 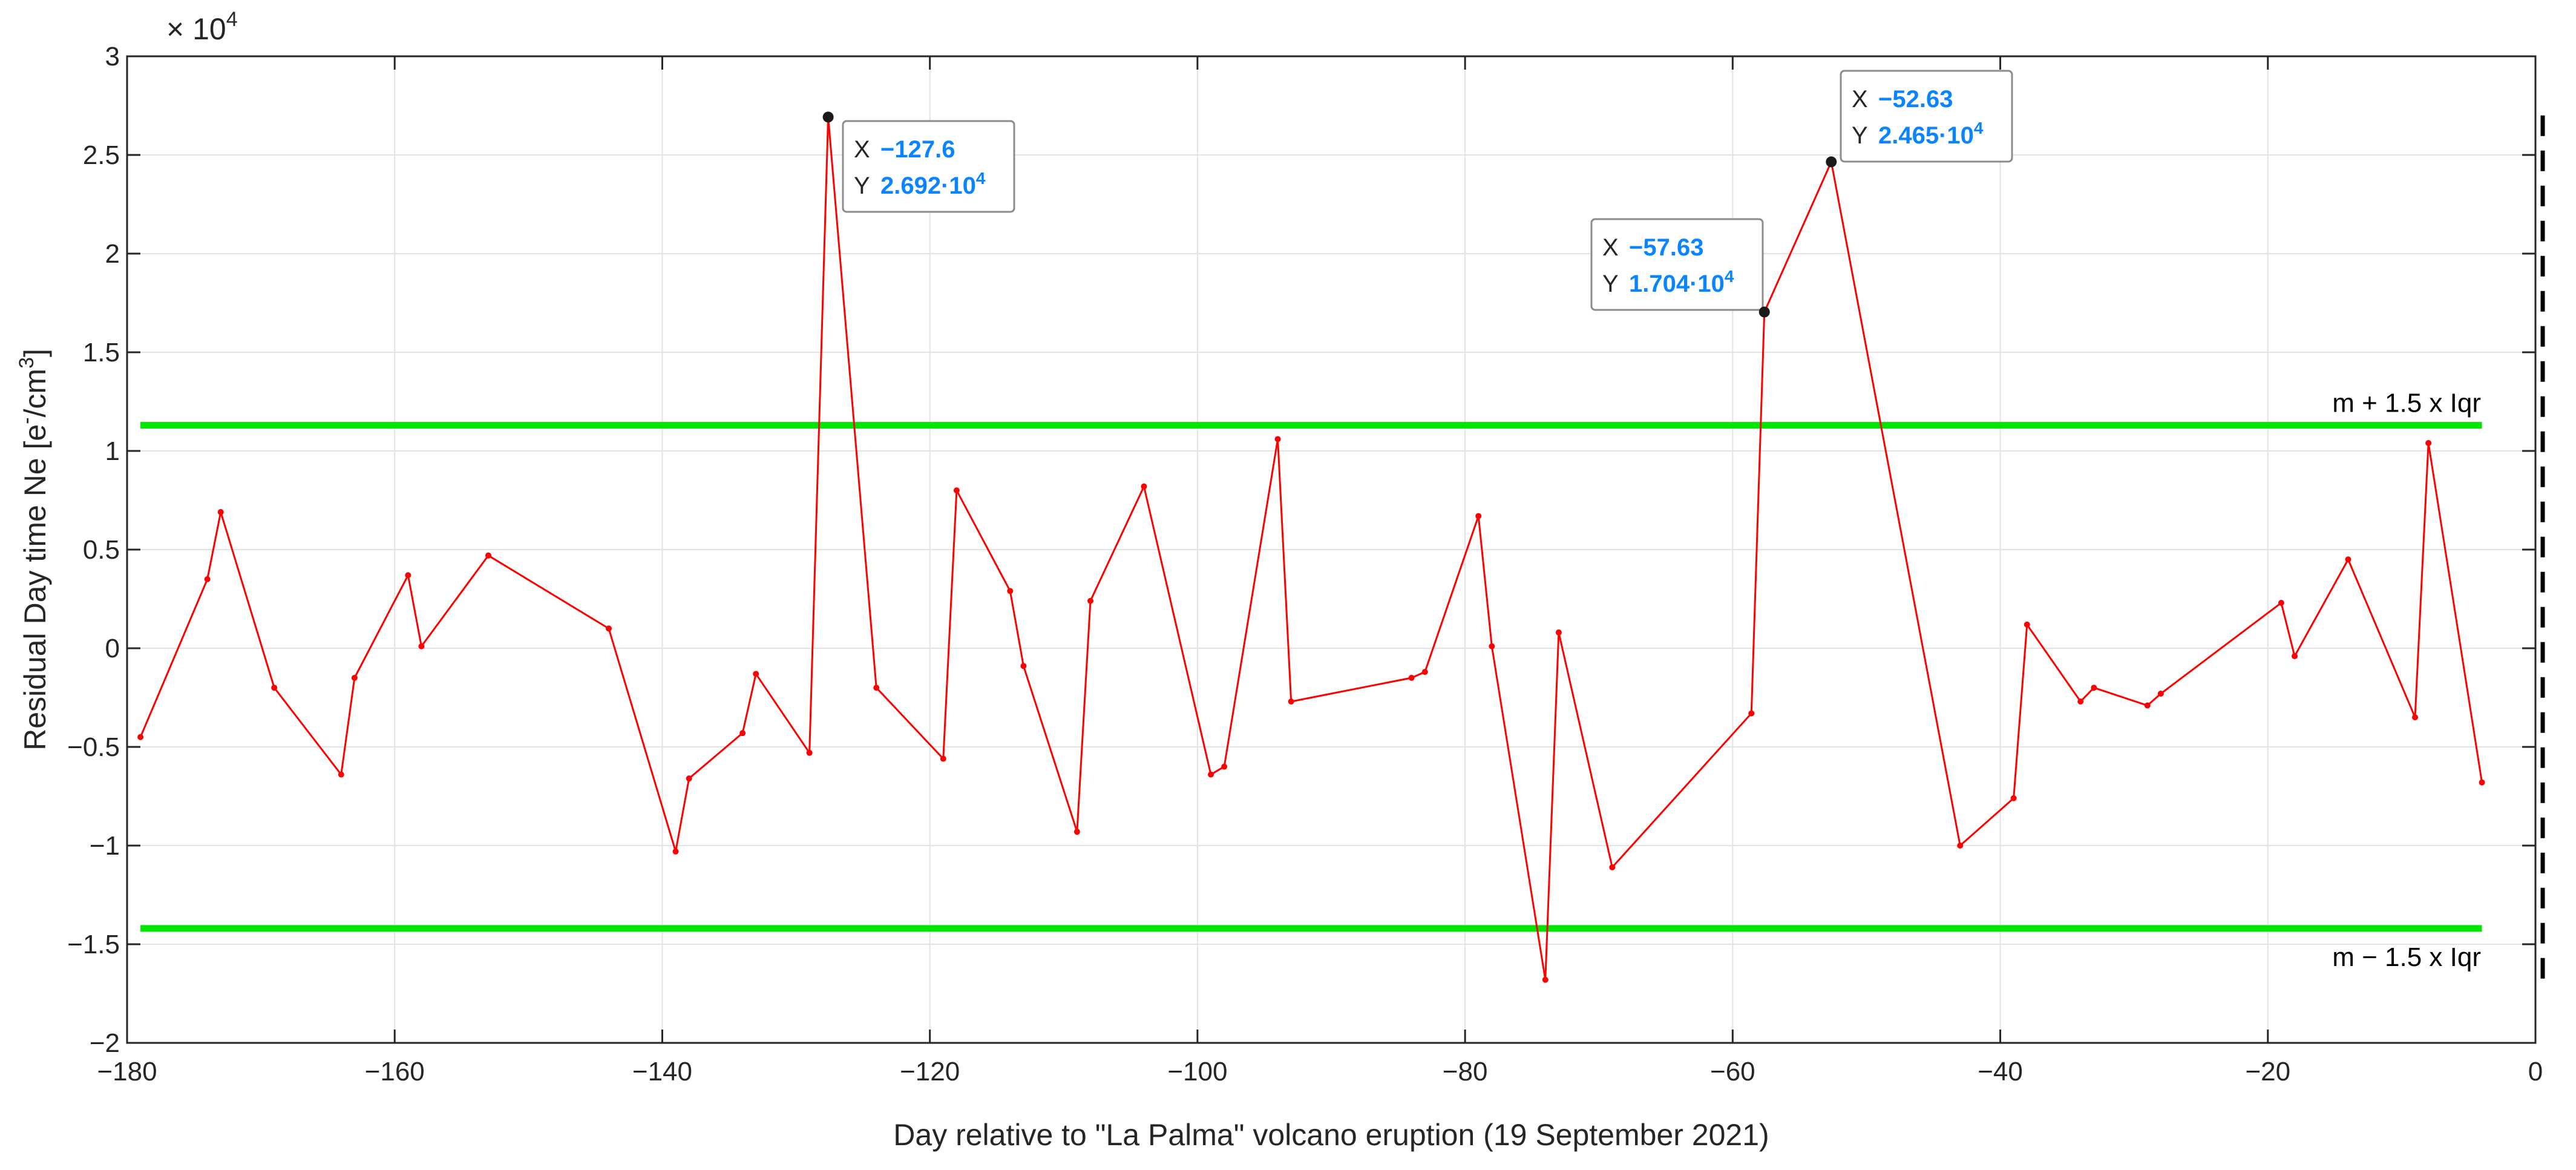 I want to click on y-tick-label: 0, so click(x=112, y=648).